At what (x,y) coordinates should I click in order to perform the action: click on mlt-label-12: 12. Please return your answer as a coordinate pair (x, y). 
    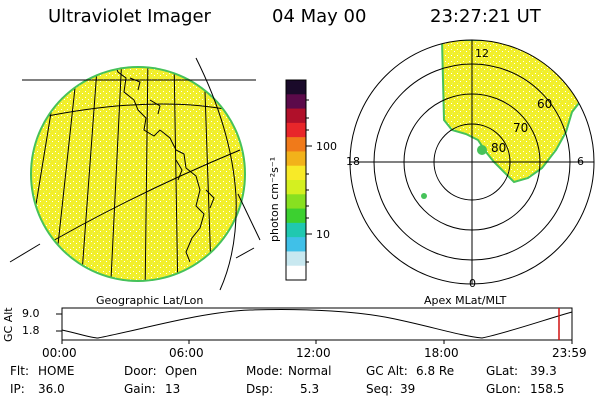
    Looking at the image, I should click on (482, 53).